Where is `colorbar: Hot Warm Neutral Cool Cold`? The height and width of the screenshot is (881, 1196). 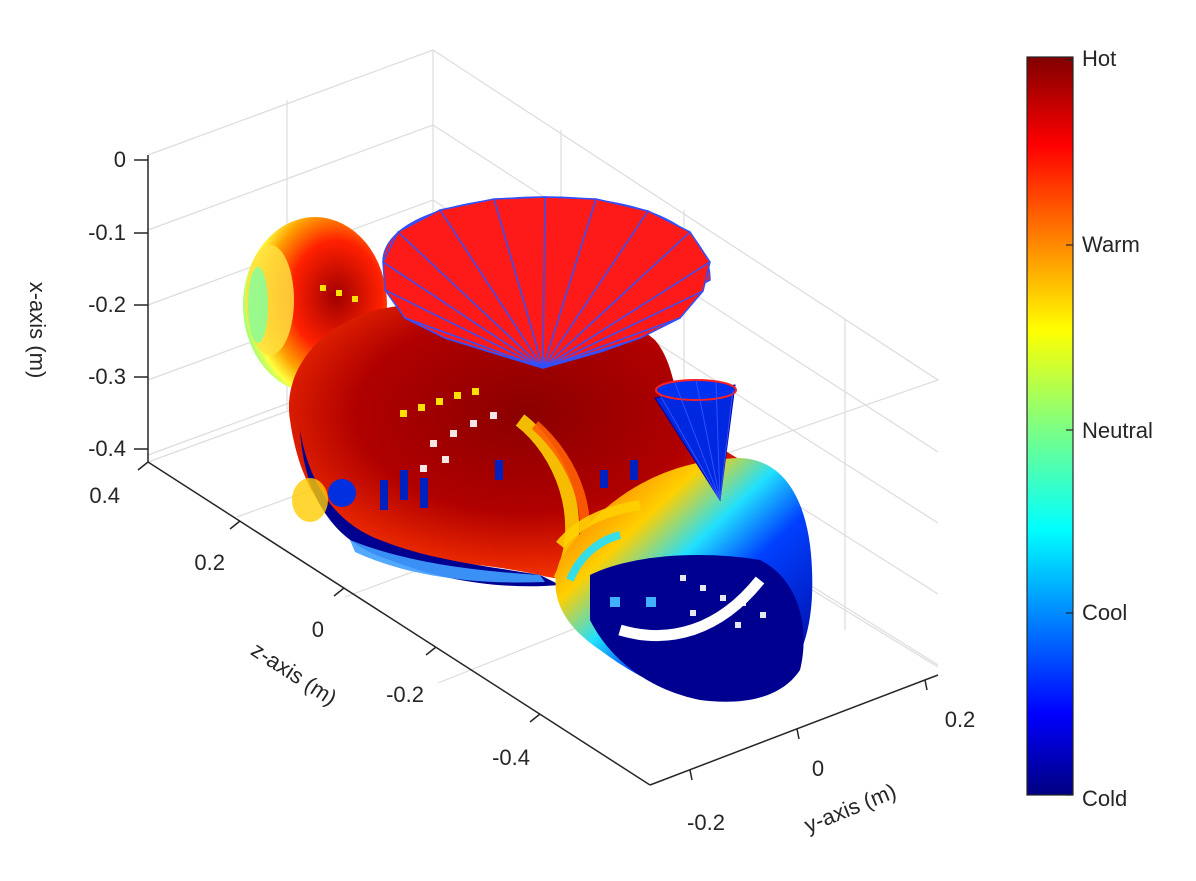 colorbar: Hot Warm Neutral Cool Cold is located at coordinates (1089, 428).